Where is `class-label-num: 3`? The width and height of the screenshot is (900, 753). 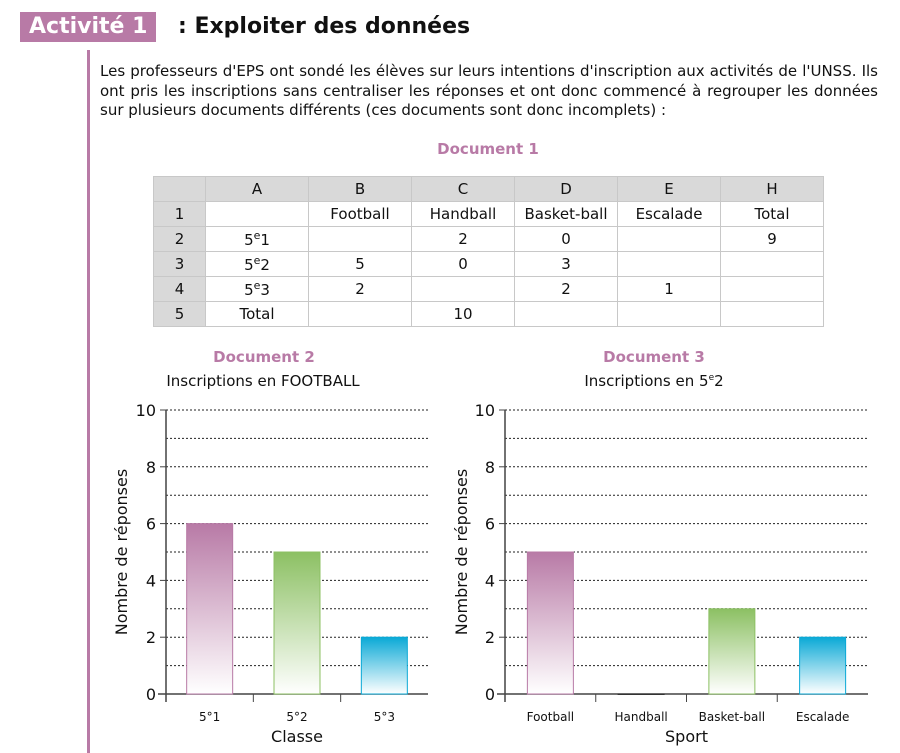 class-label-num: 3 is located at coordinates (265, 290).